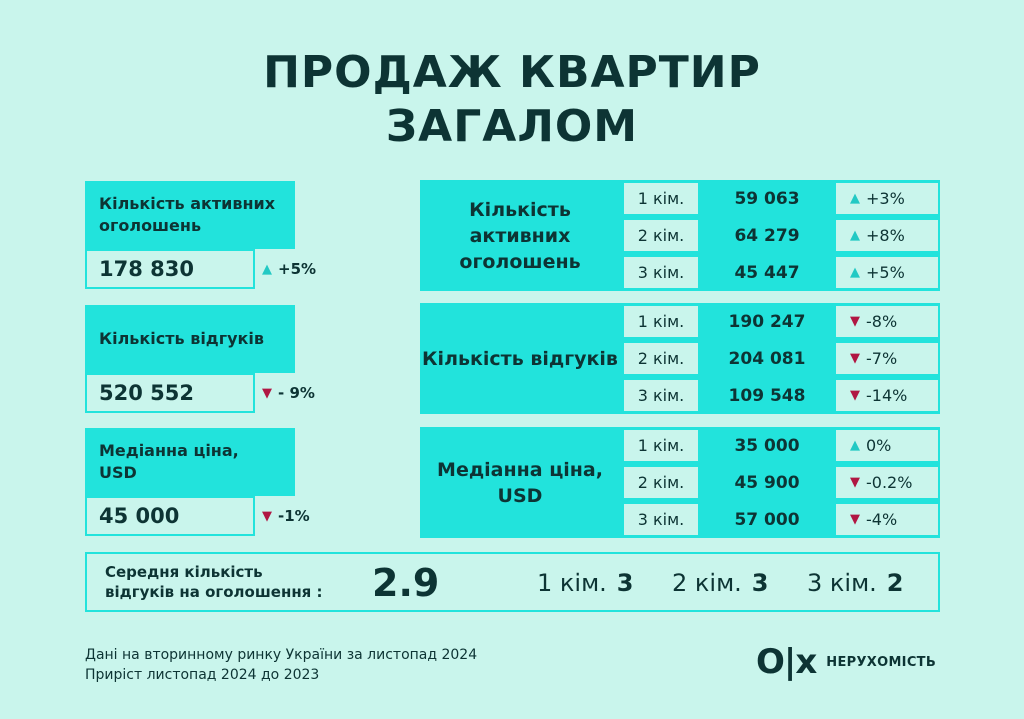  Describe the element at coordinates (512, 72) in the screenshot. I see `title-line-1: ПРОДАЖ КВАРТИР` at that location.